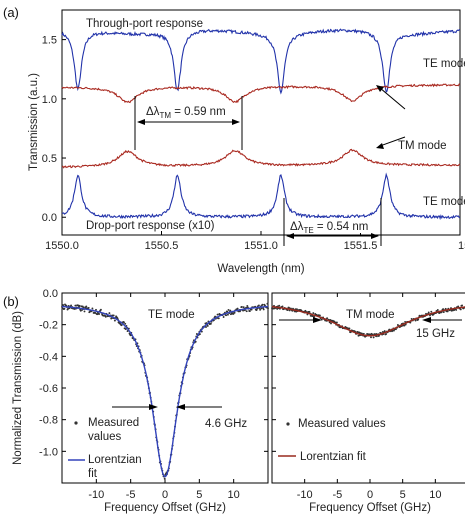  Describe the element at coordinates (49, 159) in the screenshot. I see `panel-a-y-tick-label: 0.5` at that location.